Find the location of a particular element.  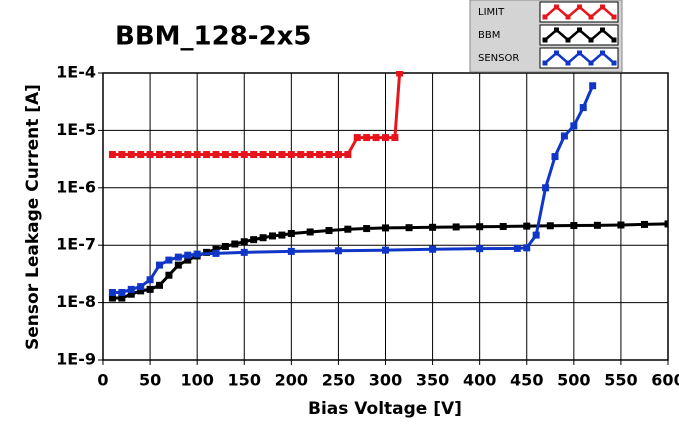

y-axis-label: Sensor Leakage Current [A] is located at coordinates (33, 217).